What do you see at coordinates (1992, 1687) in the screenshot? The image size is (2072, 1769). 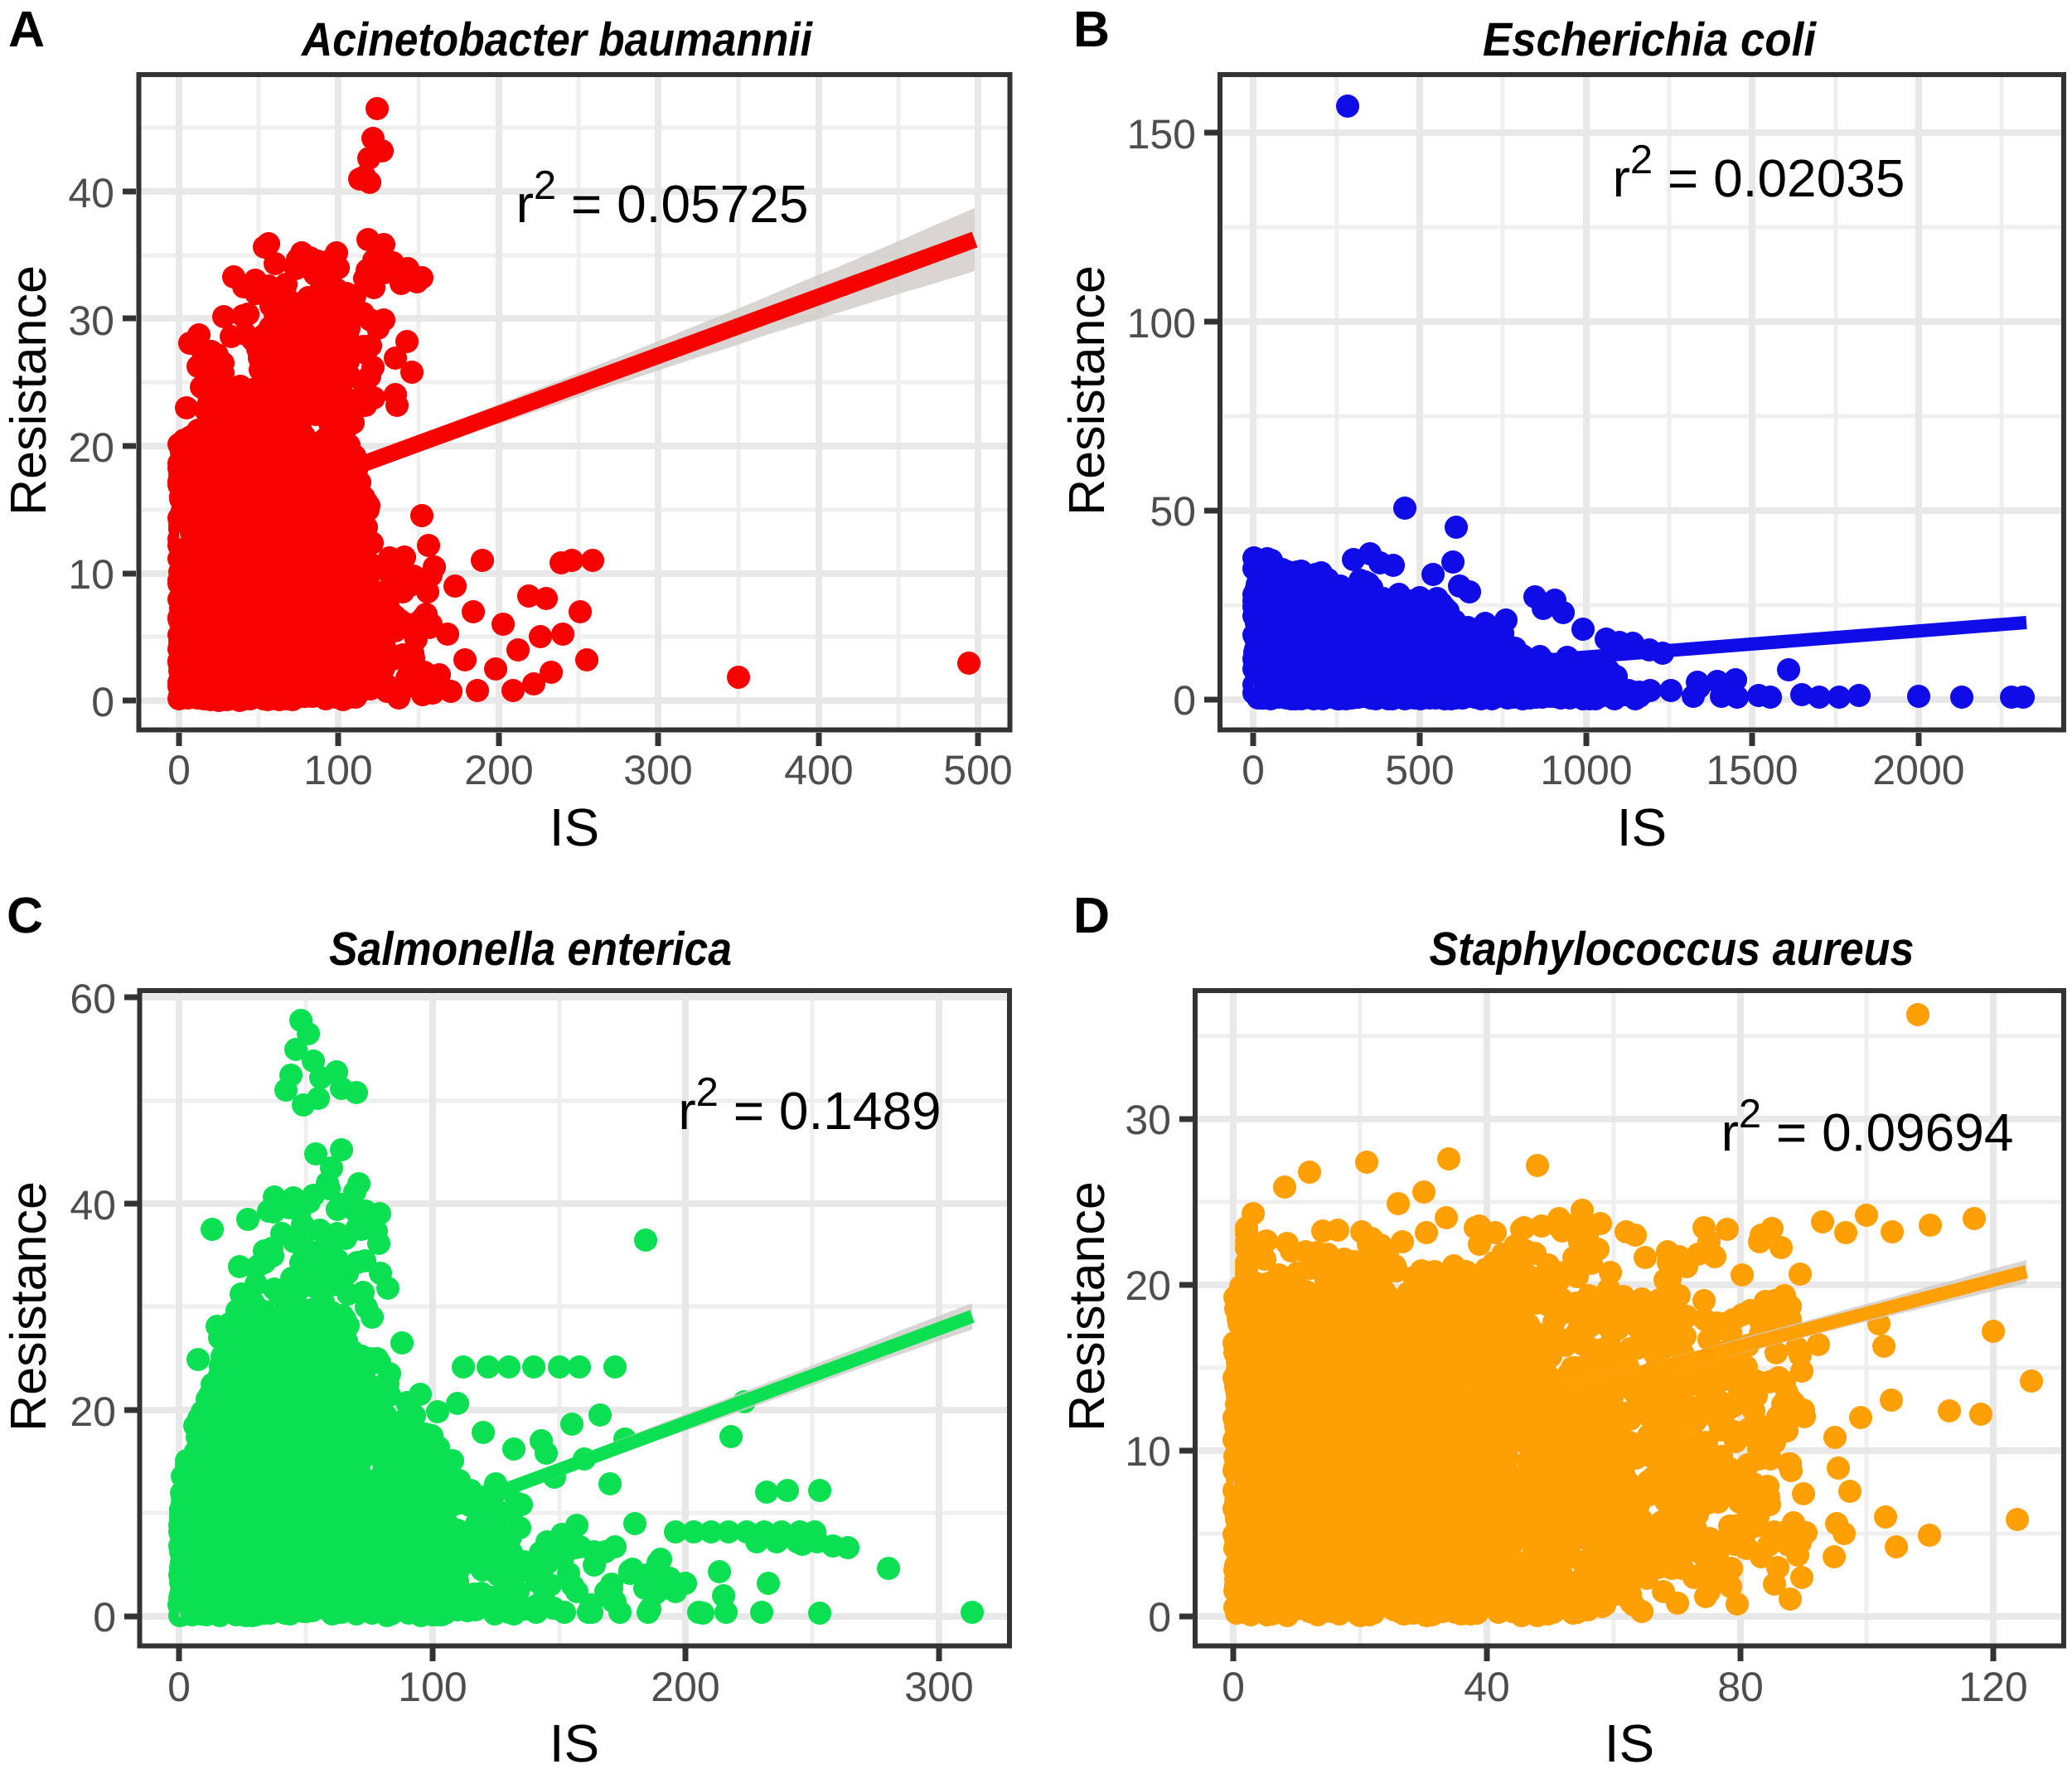 I see `svg-text: 120` at bounding box center [1992, 1687].